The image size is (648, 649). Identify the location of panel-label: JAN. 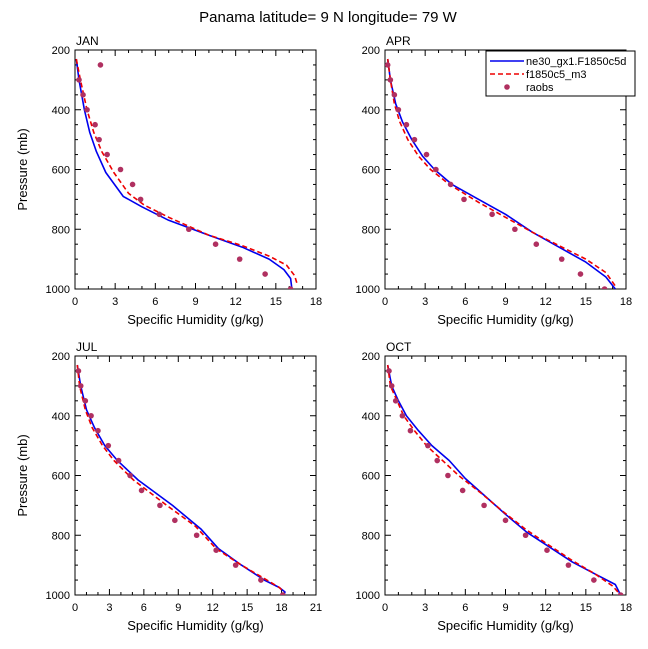
(87, 41).